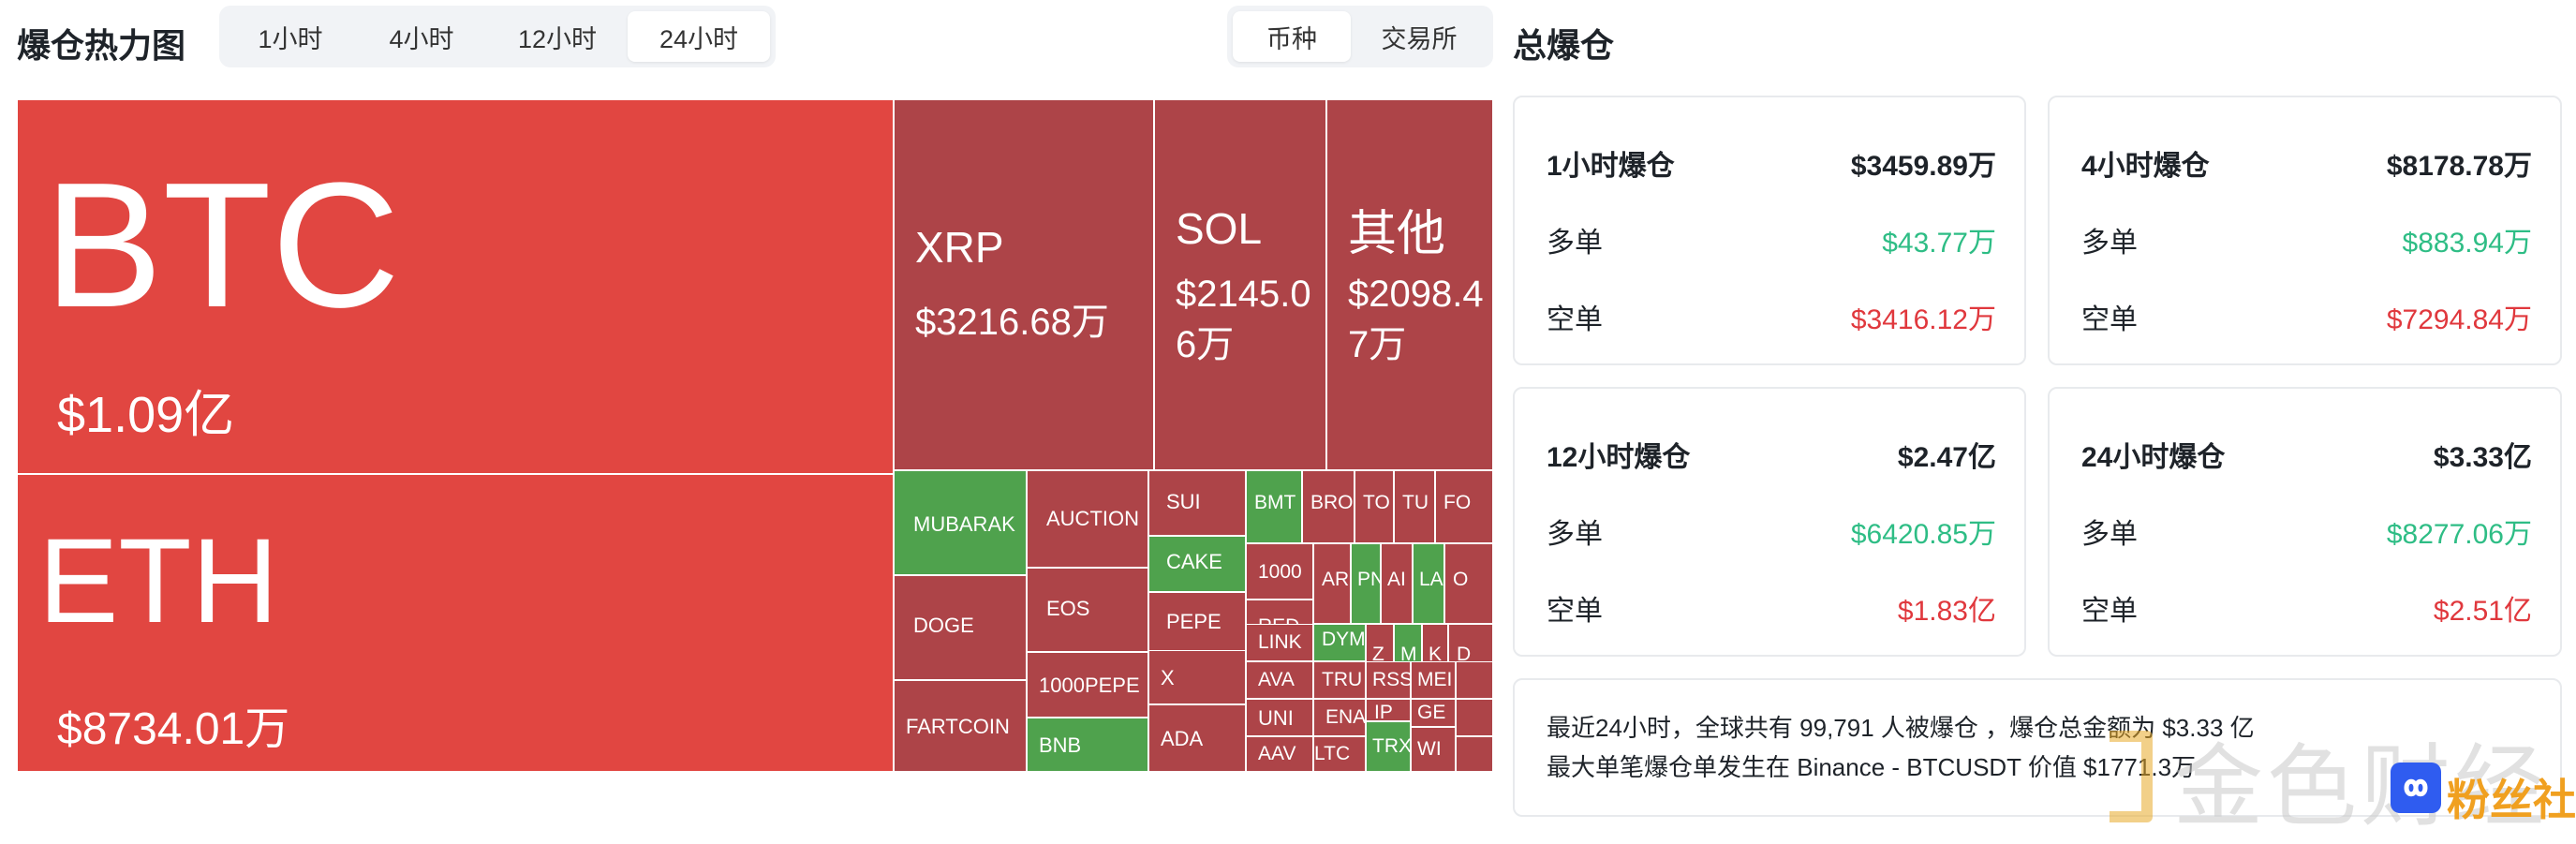 The image size is (2576, 844). I want to click on heatmap-tile-fo: FO, so click(1464, 506).